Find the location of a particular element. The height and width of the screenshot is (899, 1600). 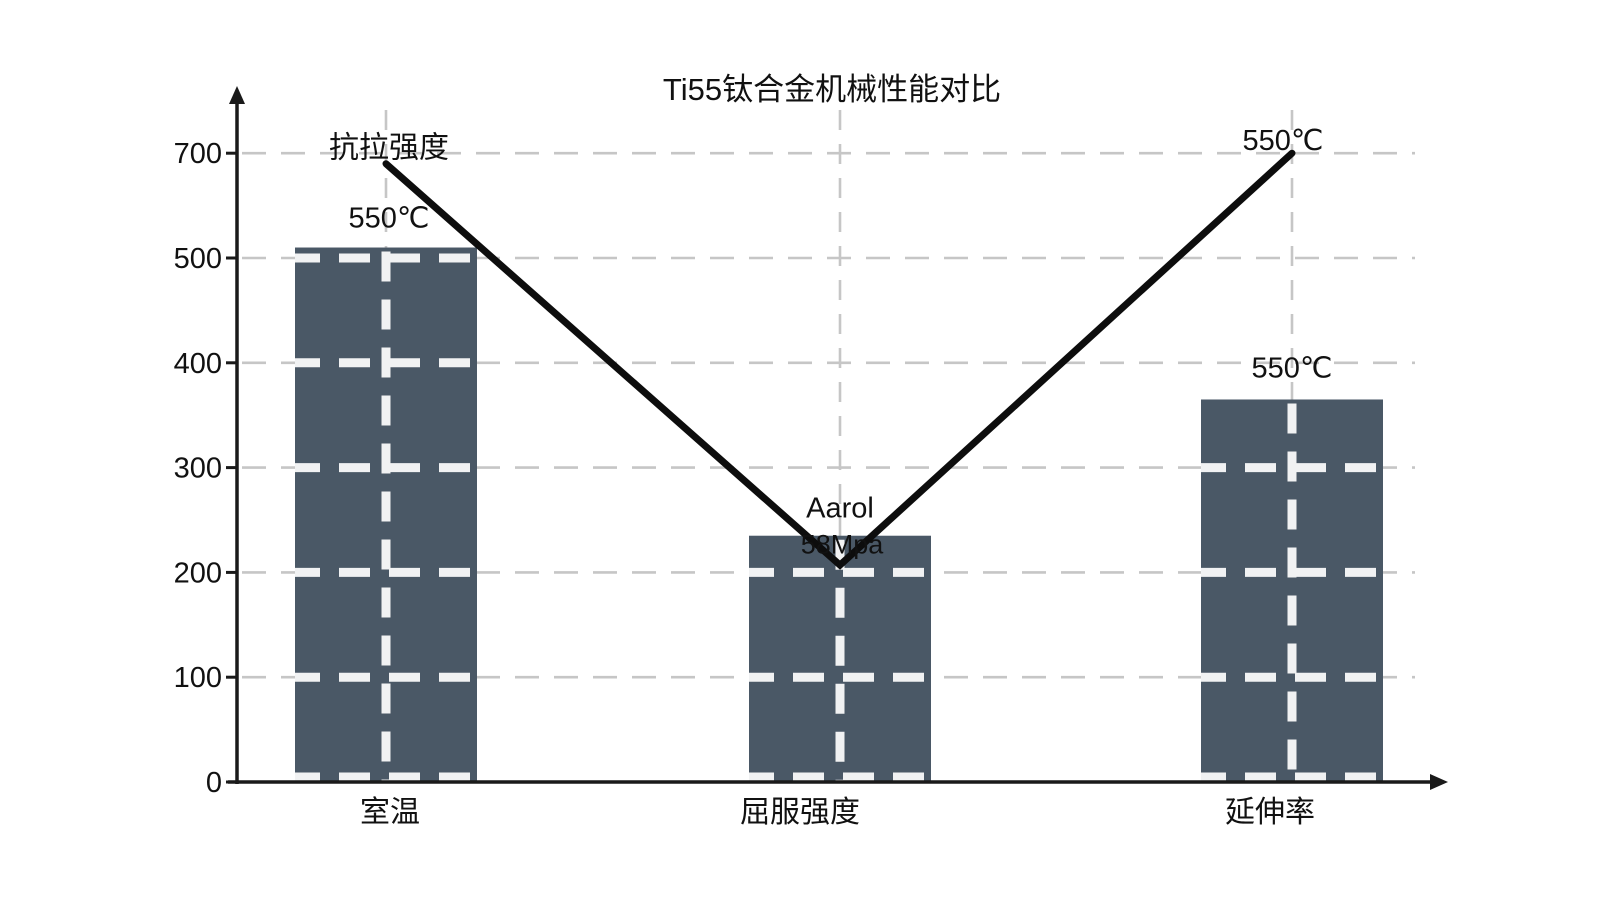

bar2-garbled-label: Aarol is located at coordinates (840, 509).